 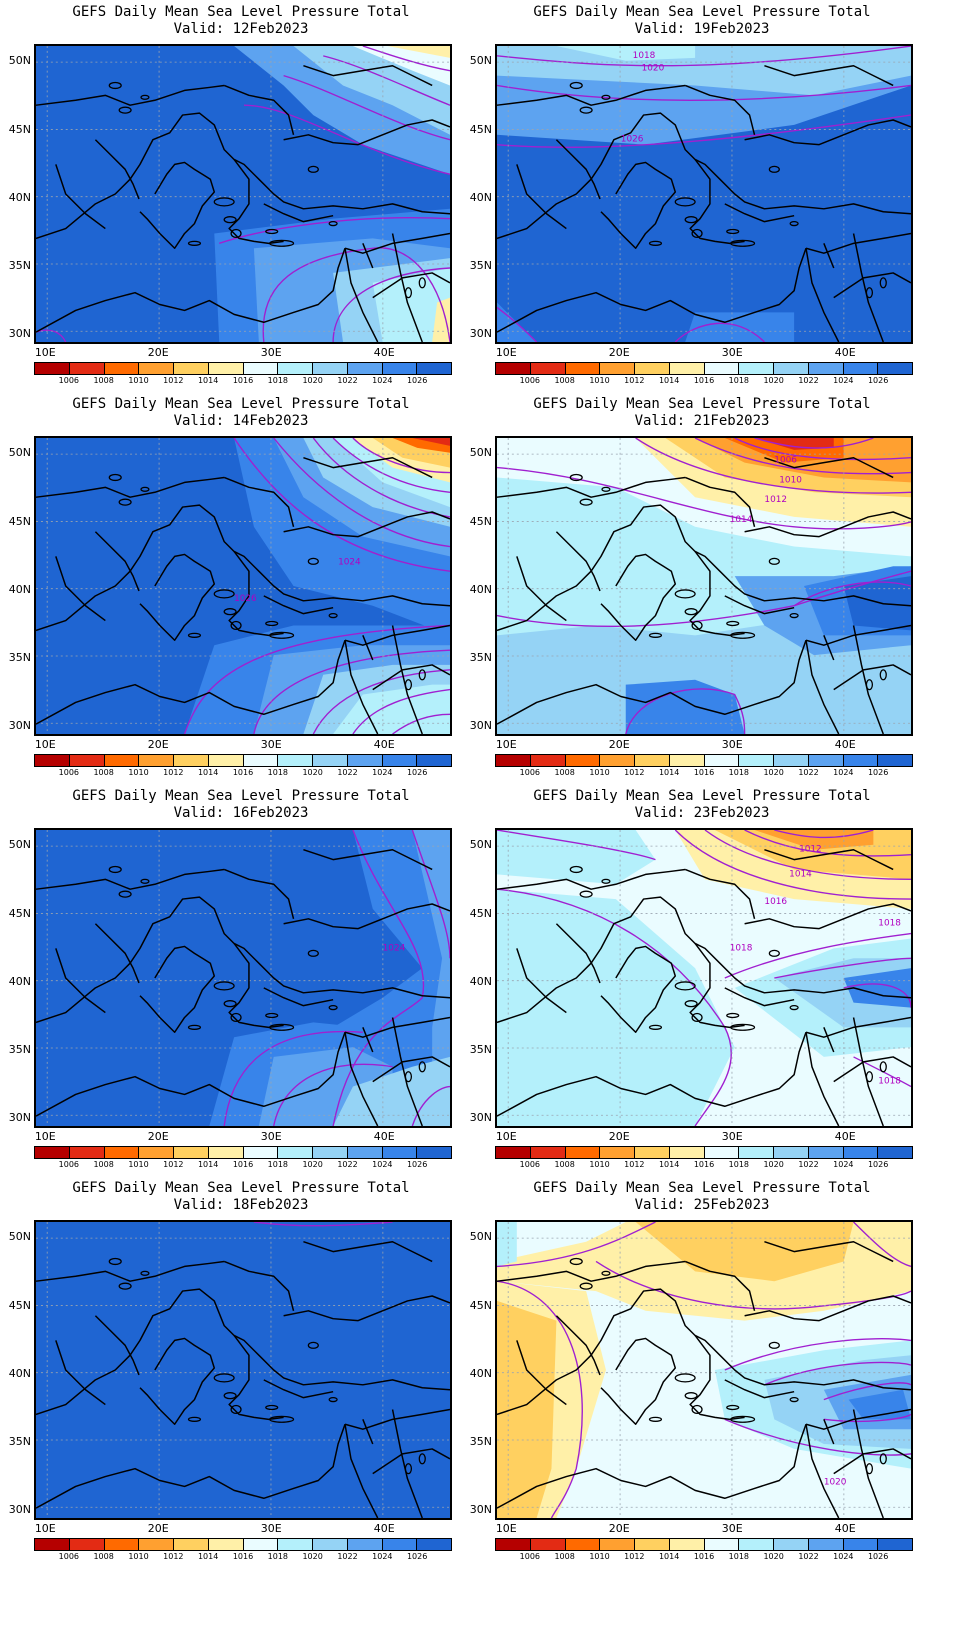 I want to click on colorbar-label: 1012, so click(x=173, y=1556).